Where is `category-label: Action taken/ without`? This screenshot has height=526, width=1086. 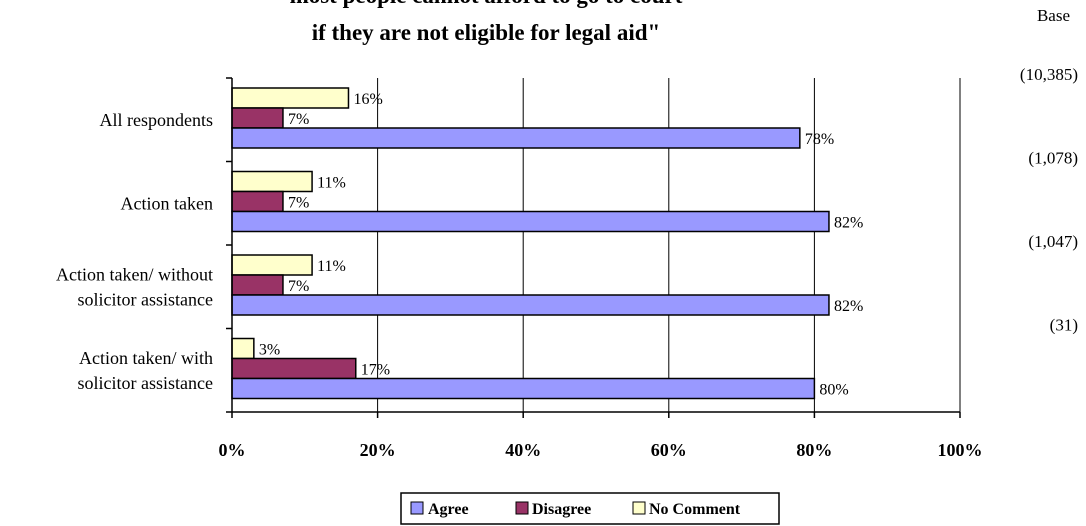 category-label: Action taken/ without is located at coordinates (134, 274).